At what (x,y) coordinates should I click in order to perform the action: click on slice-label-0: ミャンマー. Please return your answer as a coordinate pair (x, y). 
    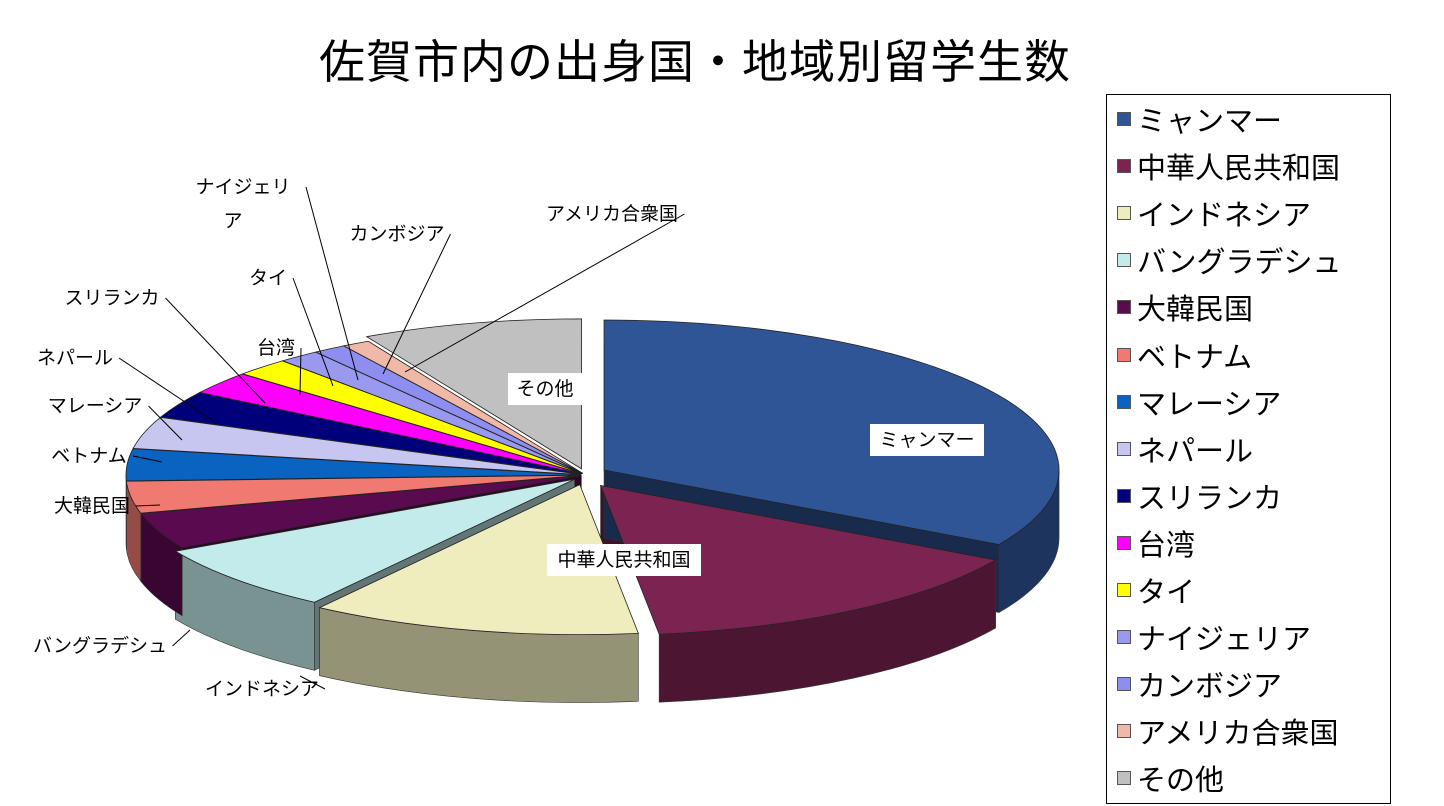
    Looking at the image, I should click on (926, 440).